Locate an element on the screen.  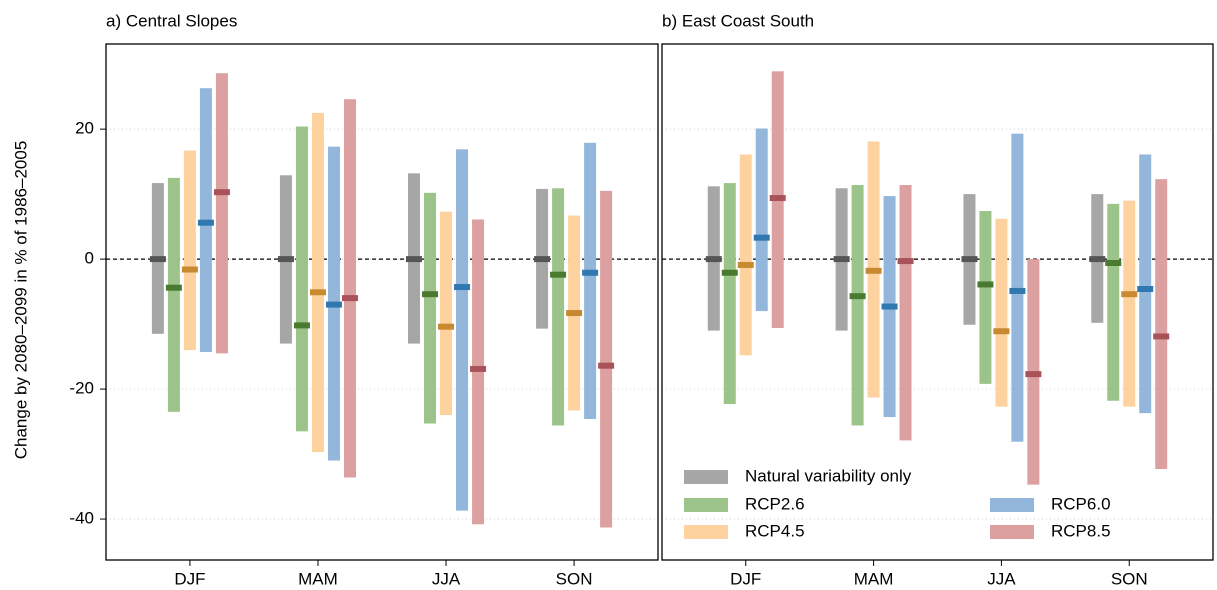
y-tick-label: 0 is located at coordinates (89, 258).